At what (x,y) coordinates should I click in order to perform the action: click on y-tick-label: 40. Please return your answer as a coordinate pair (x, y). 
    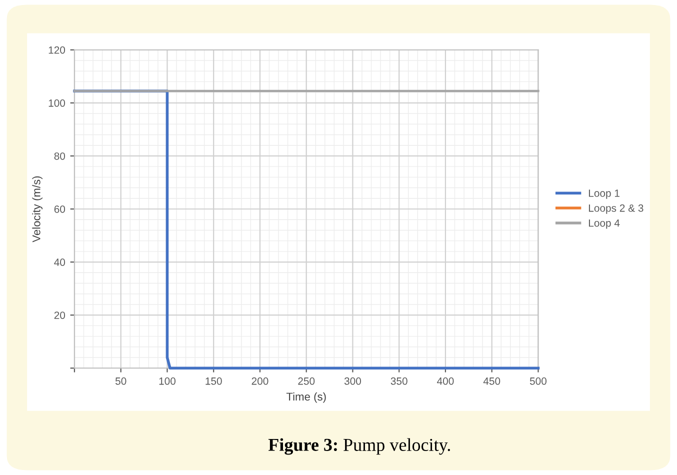
    Looking at the image, I should click on (60, 262).